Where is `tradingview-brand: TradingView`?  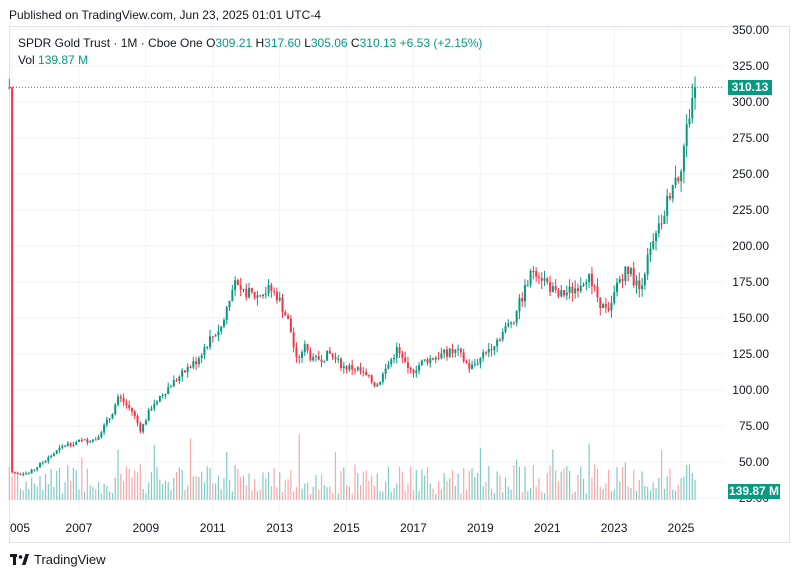 tradingview-brand: TradingView is located at coordinates (70, 559).